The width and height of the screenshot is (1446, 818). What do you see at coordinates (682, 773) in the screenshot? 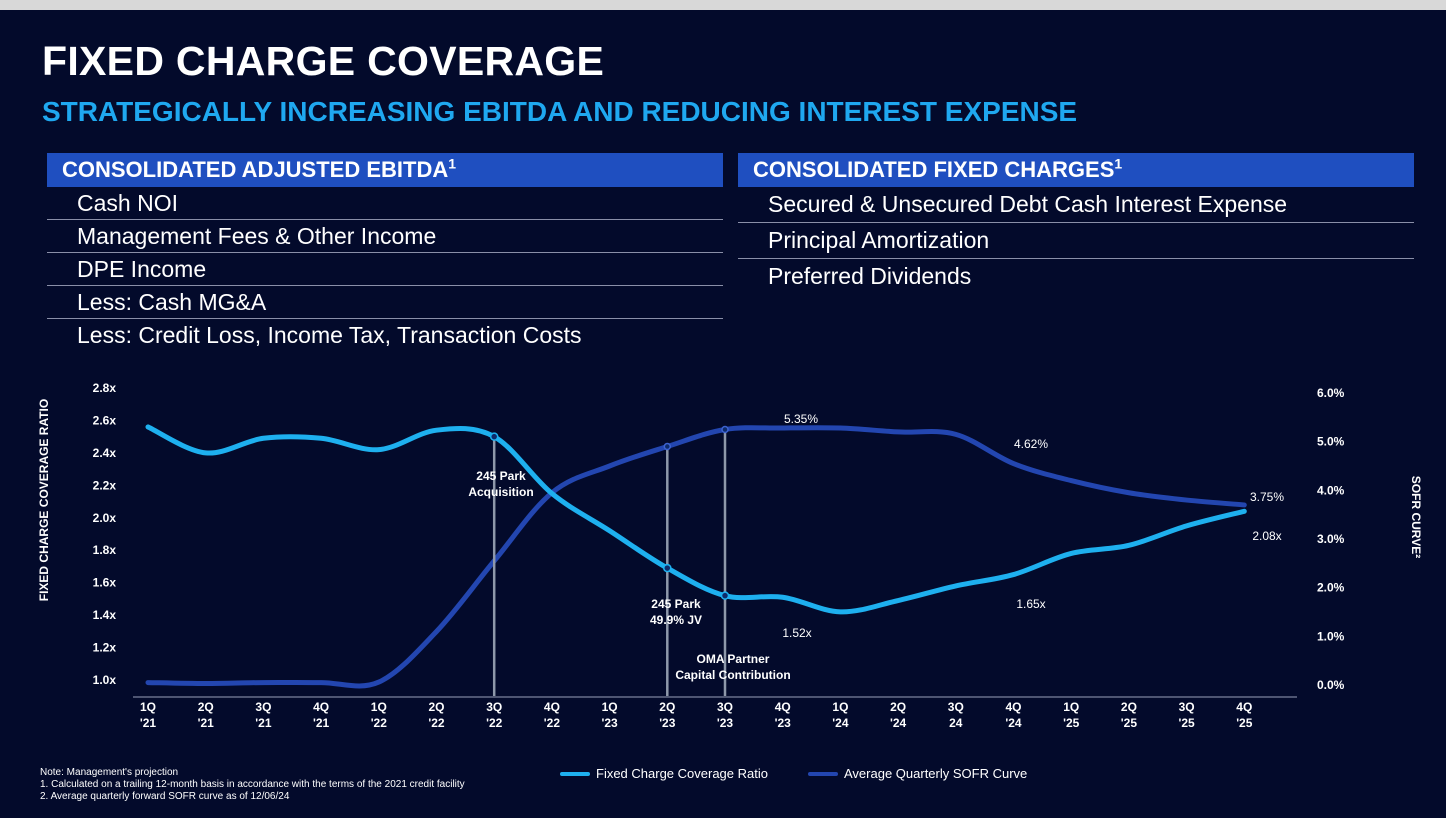
I see `legend-label-ratio: Fixed Charge Coverage Ratio` at bounding box center [682, 773].